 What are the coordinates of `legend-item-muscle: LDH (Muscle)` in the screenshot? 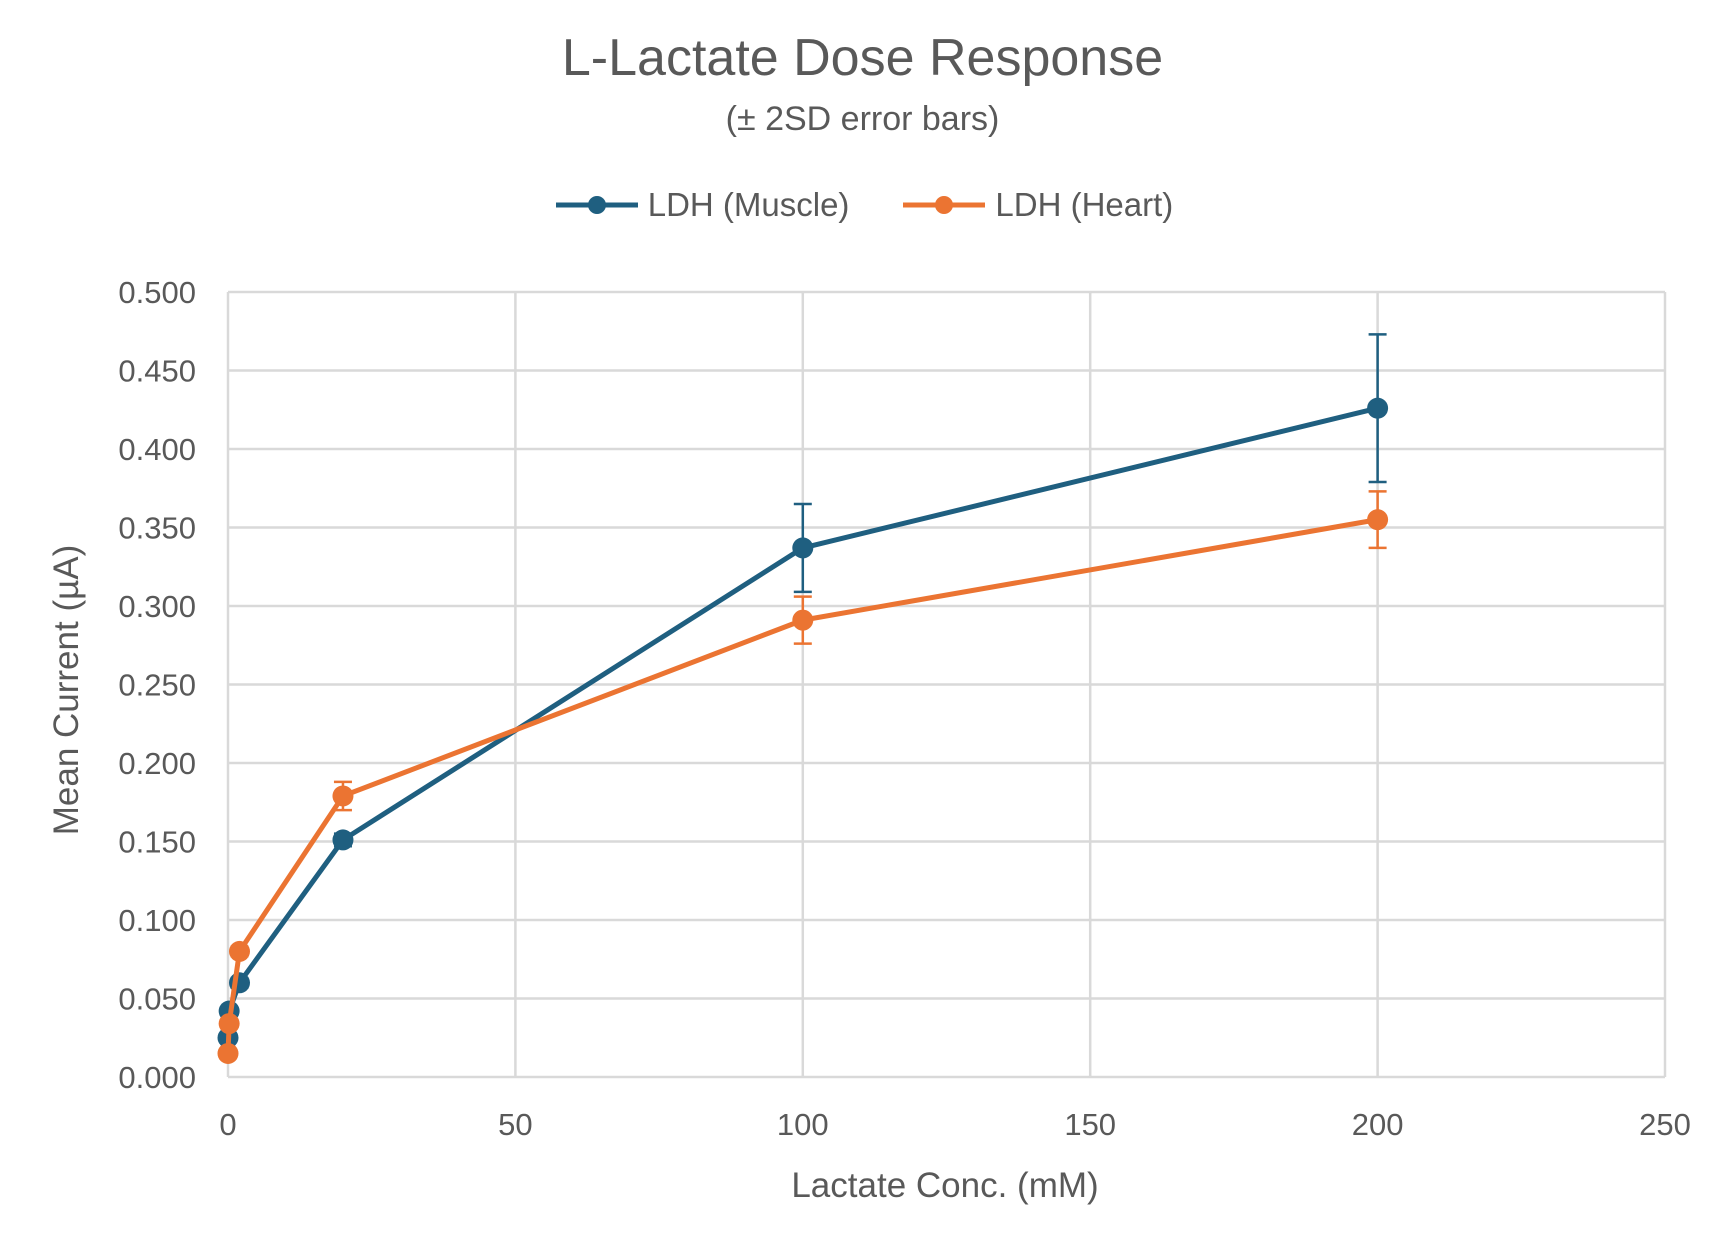 It's located at (701, 205).